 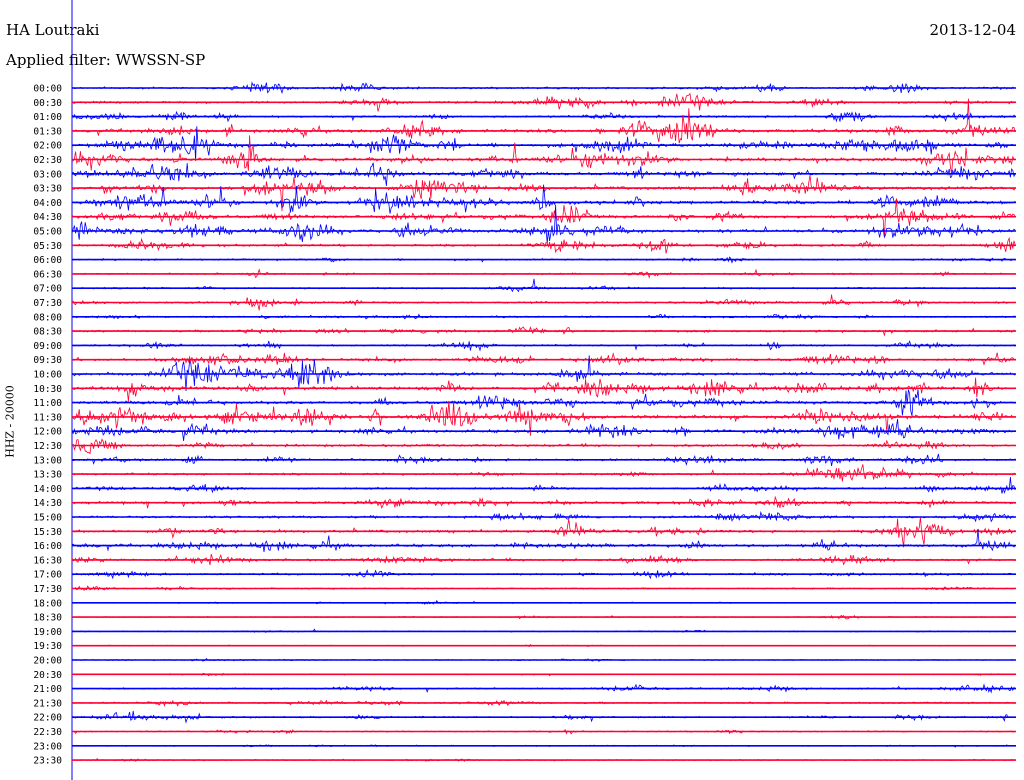 I want to click on time-tick-label: 03:30, so click(x=47, y=189).